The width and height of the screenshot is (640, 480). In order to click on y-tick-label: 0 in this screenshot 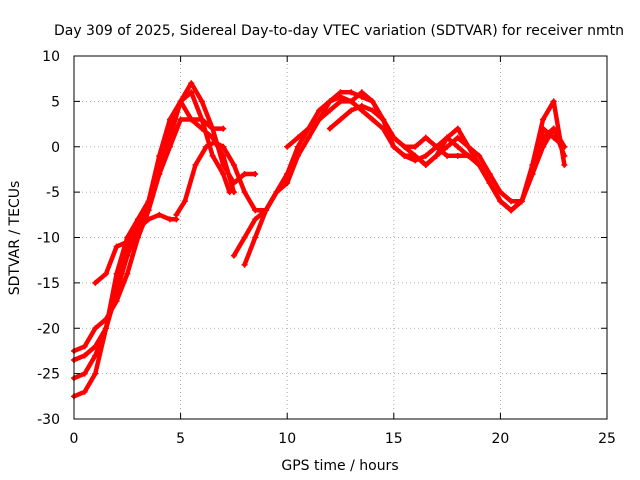, I will do `click(55, 148)`.